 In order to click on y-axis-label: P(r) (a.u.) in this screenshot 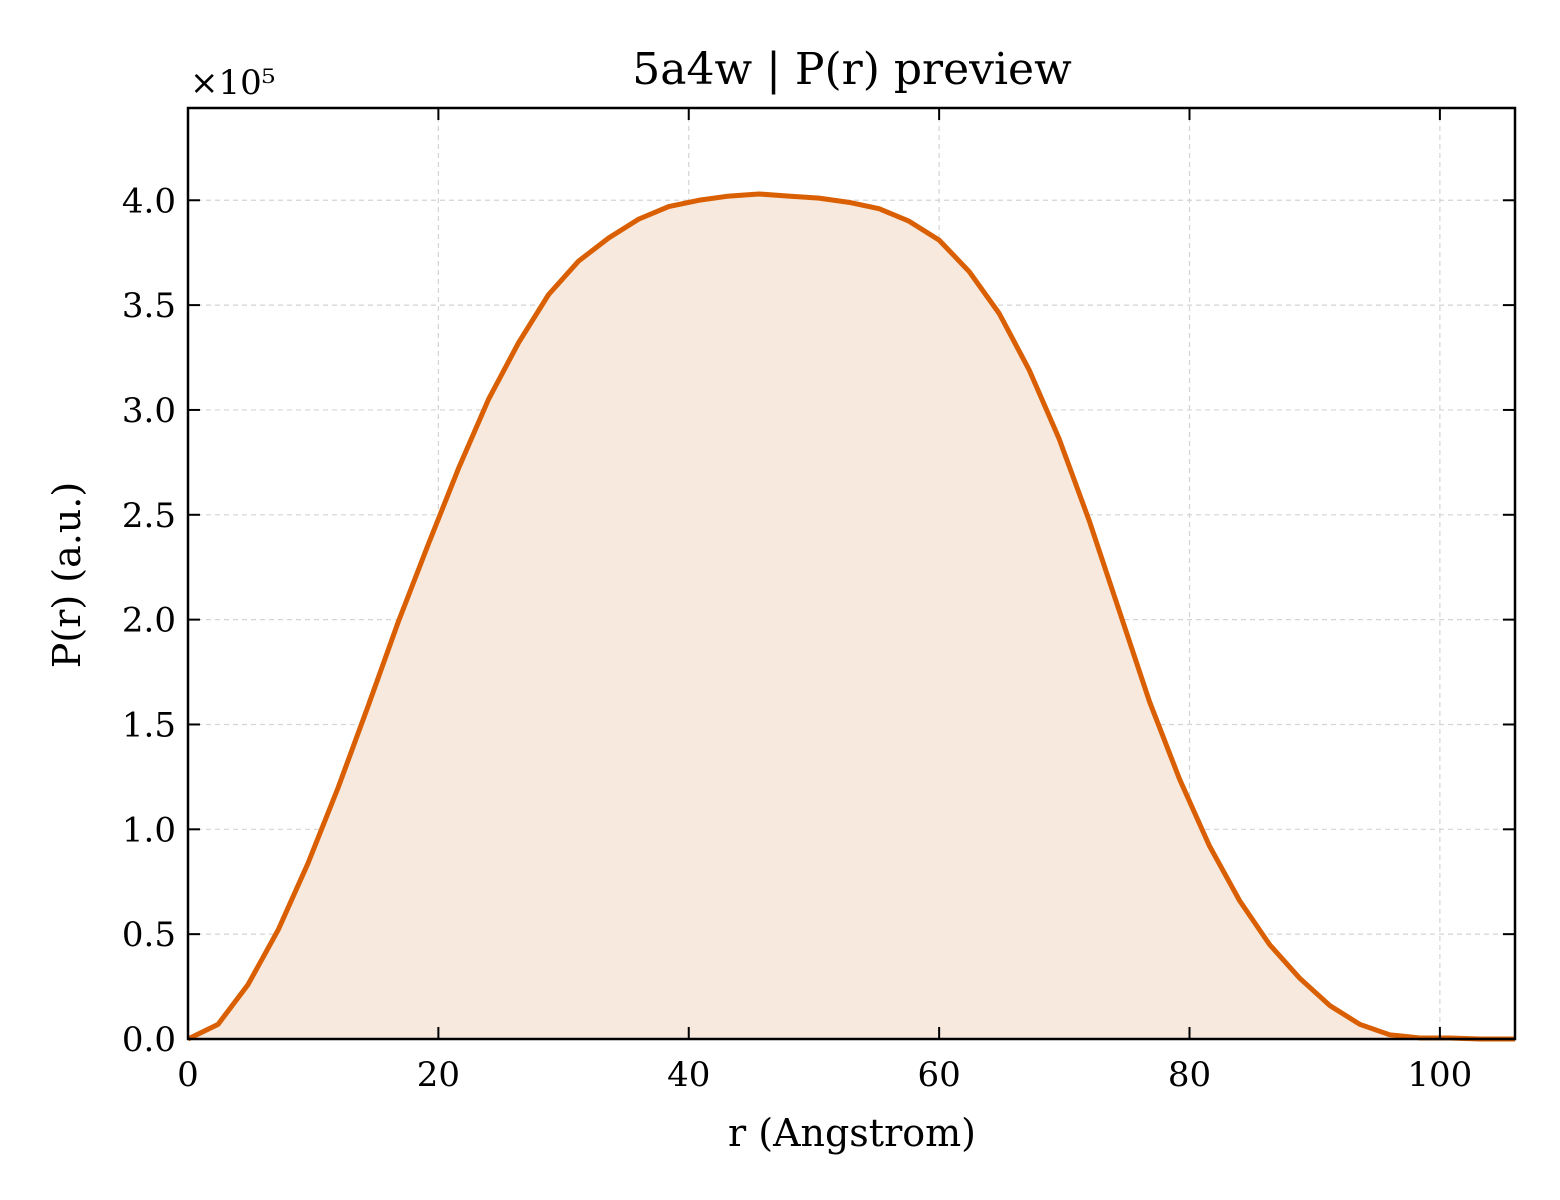, I will do `click(67, 575)`.